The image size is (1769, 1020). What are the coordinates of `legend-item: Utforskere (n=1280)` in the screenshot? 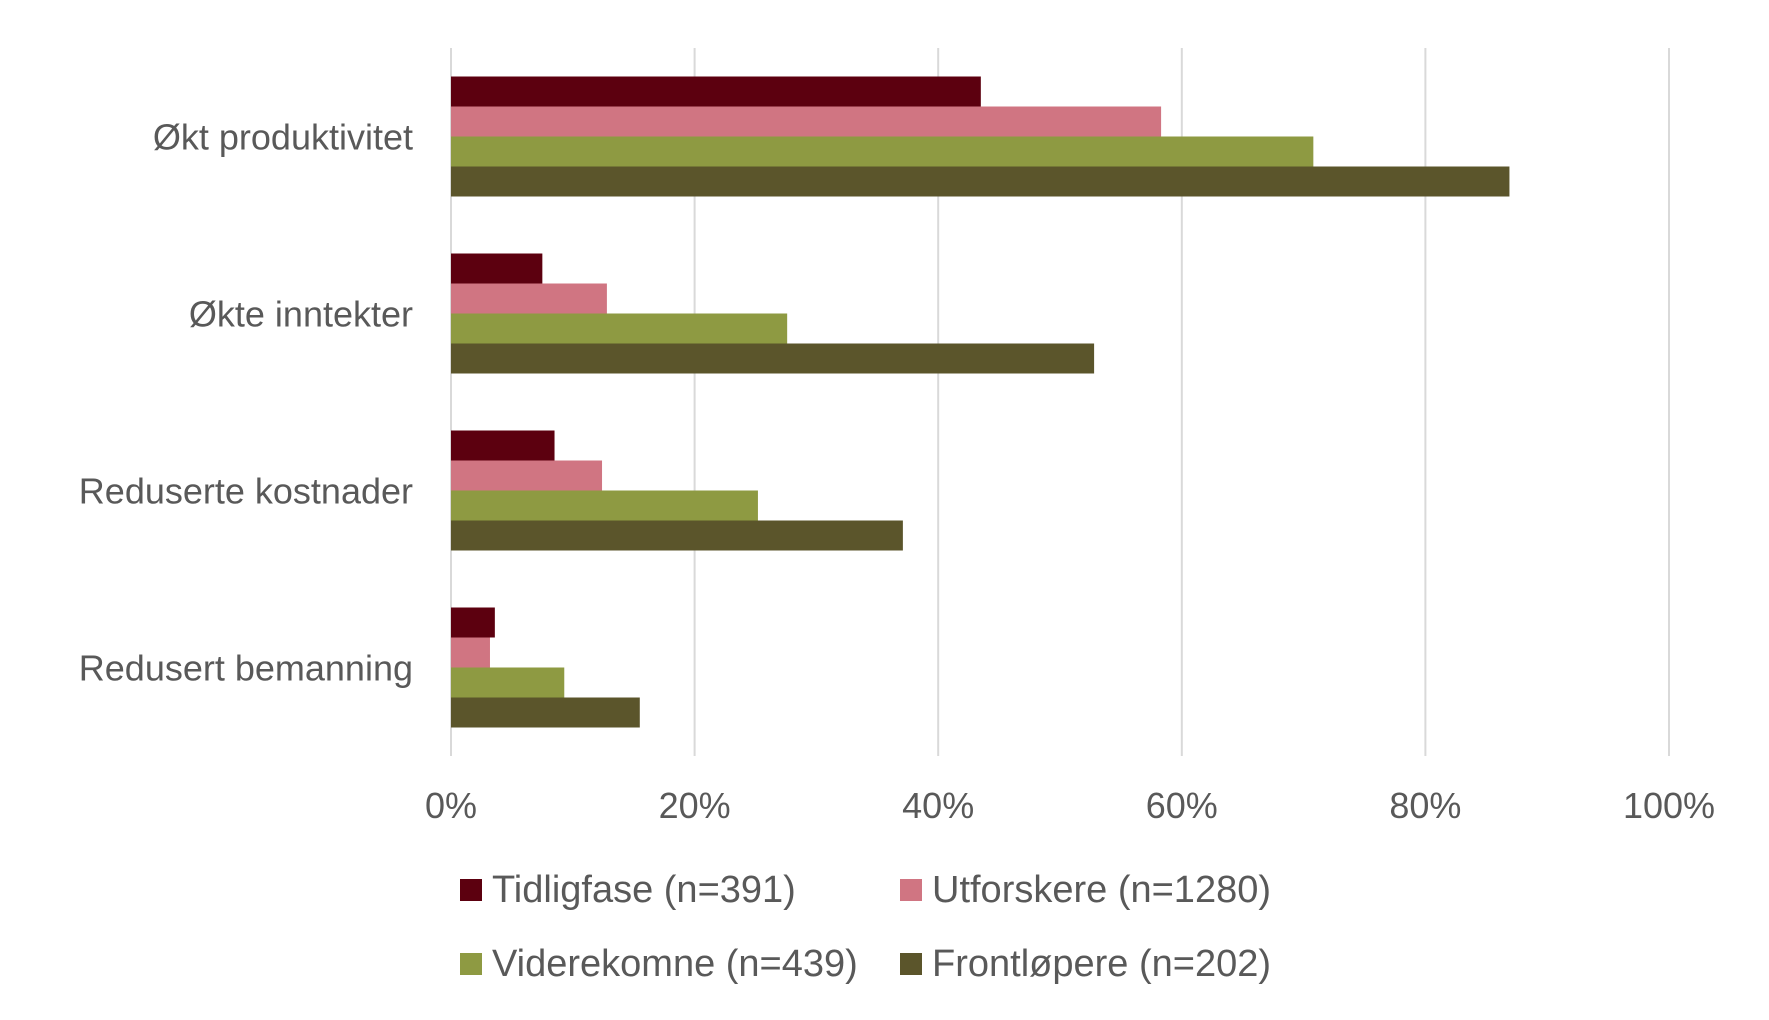 It's located at (1120, 890).